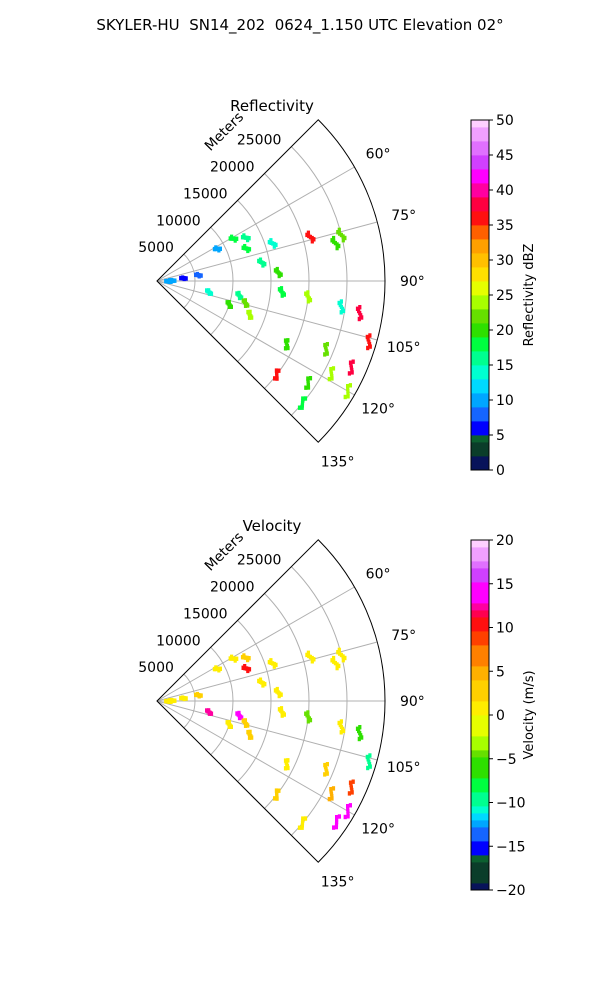 The height and width of the screenshot is (1000, 600). What do you see at coordinates (255, 644) in the screenshot?
I see `azimuth-gridline` at bounding box center [255, 644].